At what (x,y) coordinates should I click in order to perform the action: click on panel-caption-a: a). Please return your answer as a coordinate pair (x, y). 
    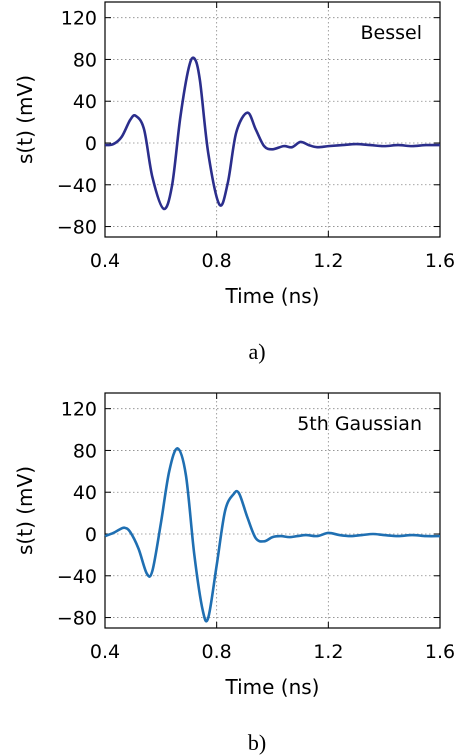
    Looking at the image, I should click on (256, 351).